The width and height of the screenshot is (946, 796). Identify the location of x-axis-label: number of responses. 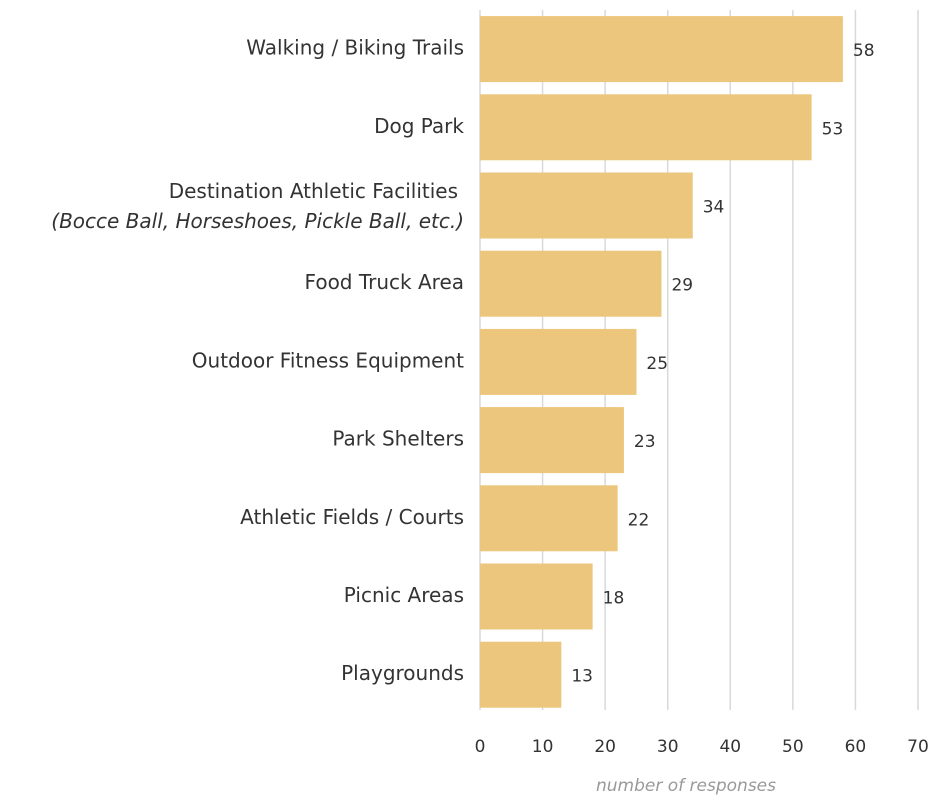
(686, 786).